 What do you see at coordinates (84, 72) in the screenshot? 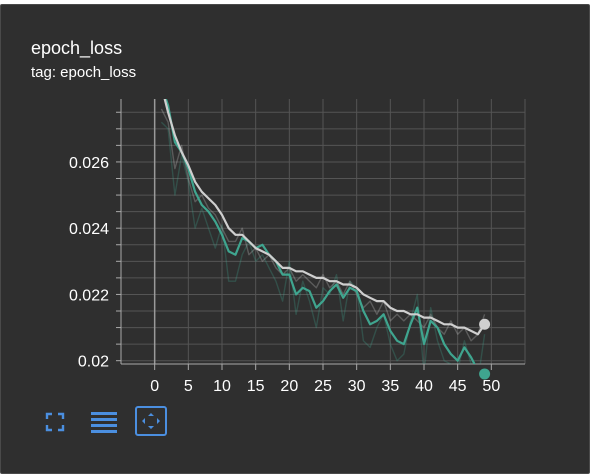
I see `chart-subtitle: tag: epoch_loss` at bounding box center [84, 72].